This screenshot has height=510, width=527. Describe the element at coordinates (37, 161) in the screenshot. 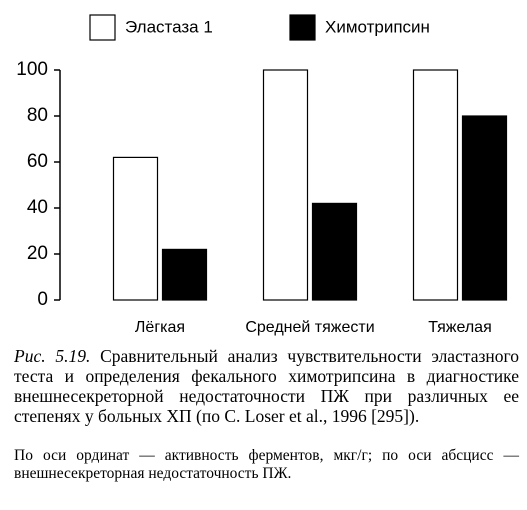

I see `y-tick-label: 60` at that location.